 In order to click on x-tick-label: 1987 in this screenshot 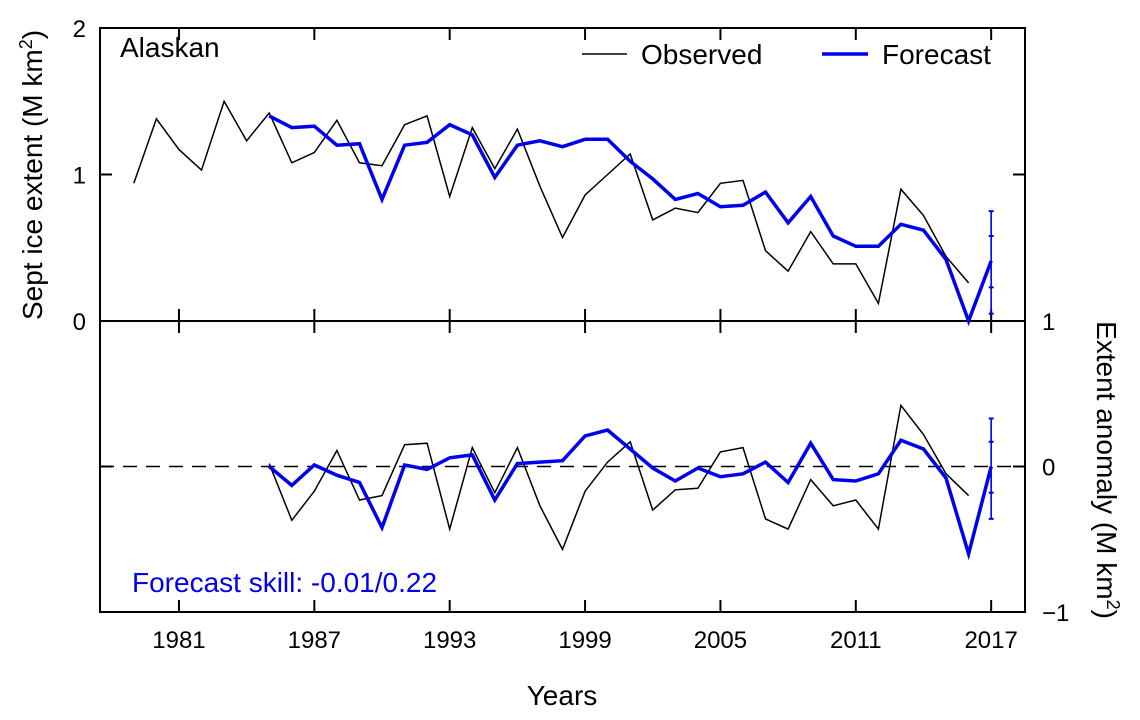, I will do `click(314, 640)`.